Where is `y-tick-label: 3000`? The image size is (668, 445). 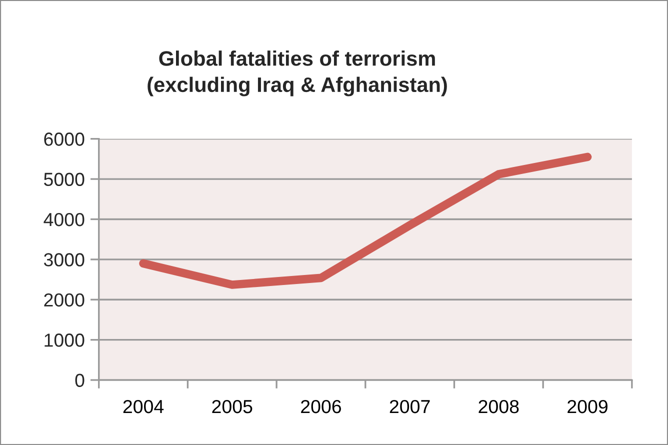
y-tick-label: 3000 is located at coordinates (64, 259).